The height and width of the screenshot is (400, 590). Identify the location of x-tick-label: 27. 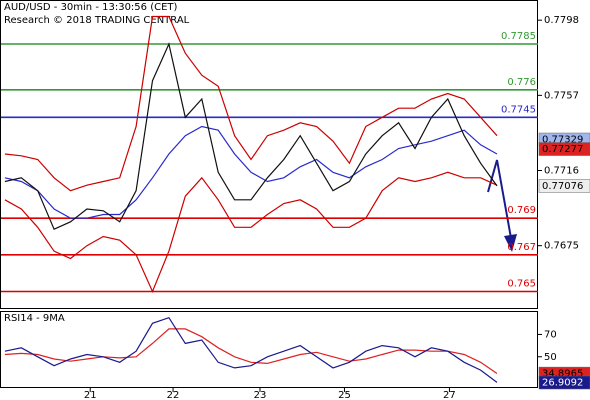
(449, 395).